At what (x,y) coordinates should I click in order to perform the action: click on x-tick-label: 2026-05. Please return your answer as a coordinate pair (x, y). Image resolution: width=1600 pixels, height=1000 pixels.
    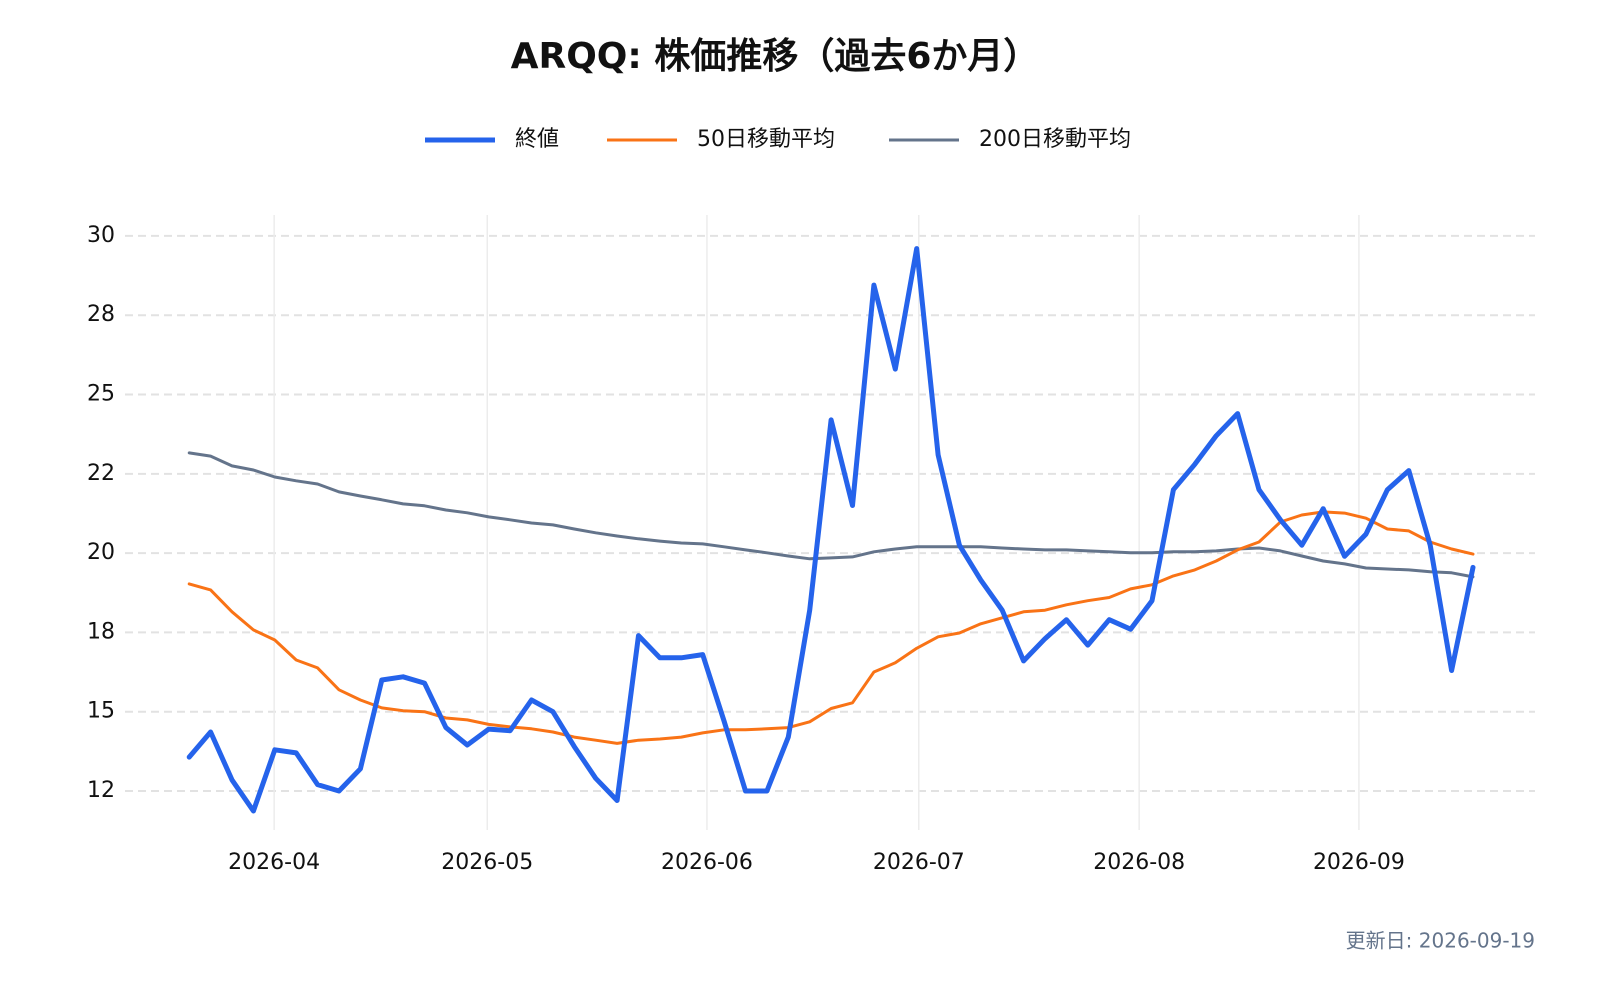
    Looking at the image, I should click on (487, 862).